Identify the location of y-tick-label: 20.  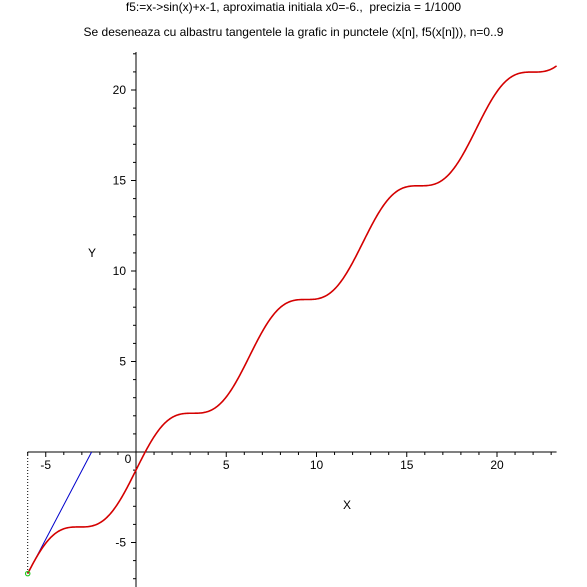
(120, 90).